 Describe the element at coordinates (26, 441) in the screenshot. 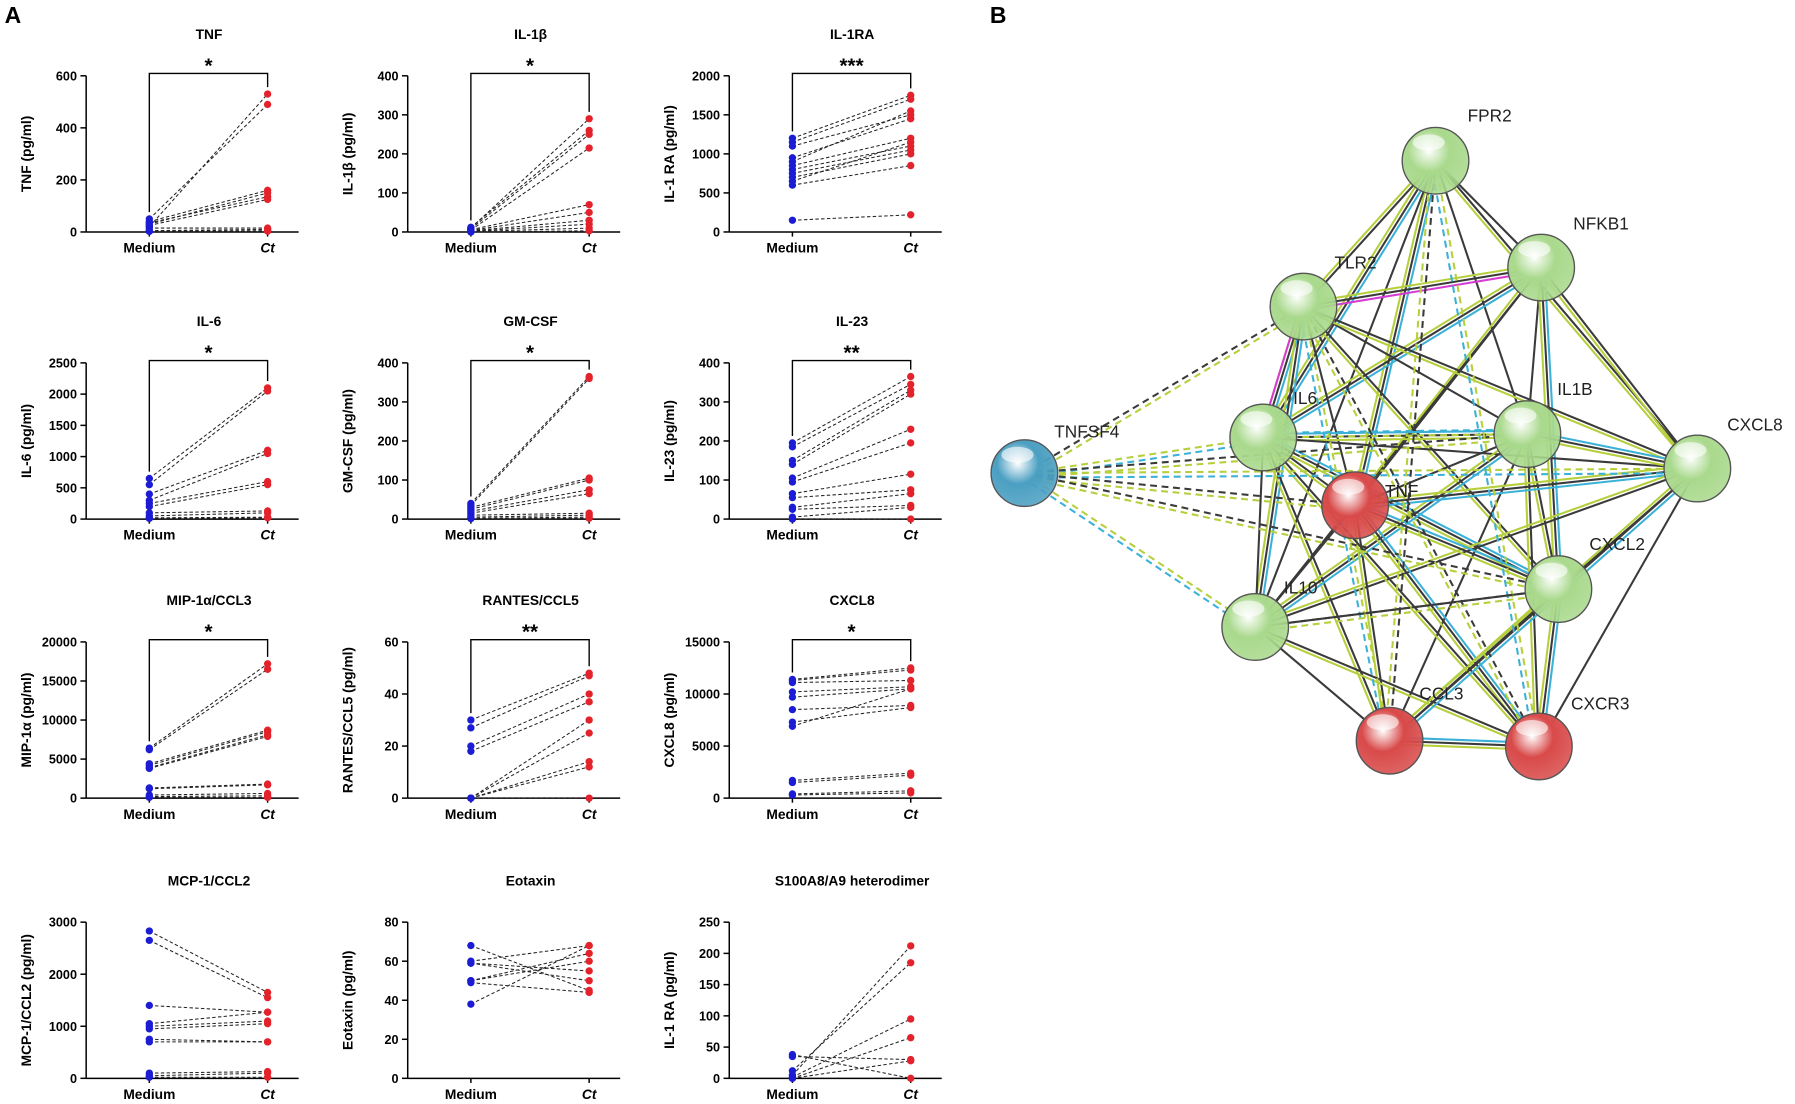

I see `y-axis-label: IL-6 (pg/ml)` at that location.